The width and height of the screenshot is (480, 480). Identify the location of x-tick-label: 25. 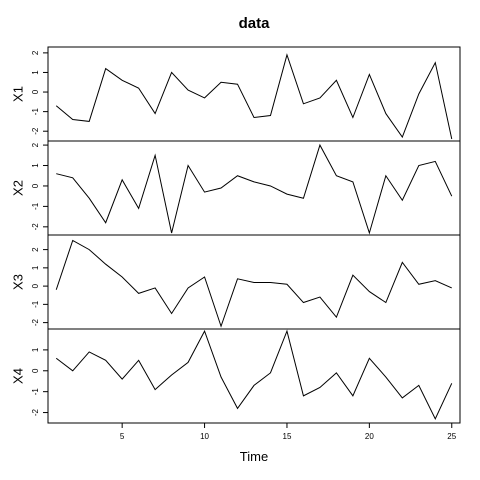
(451, 436).